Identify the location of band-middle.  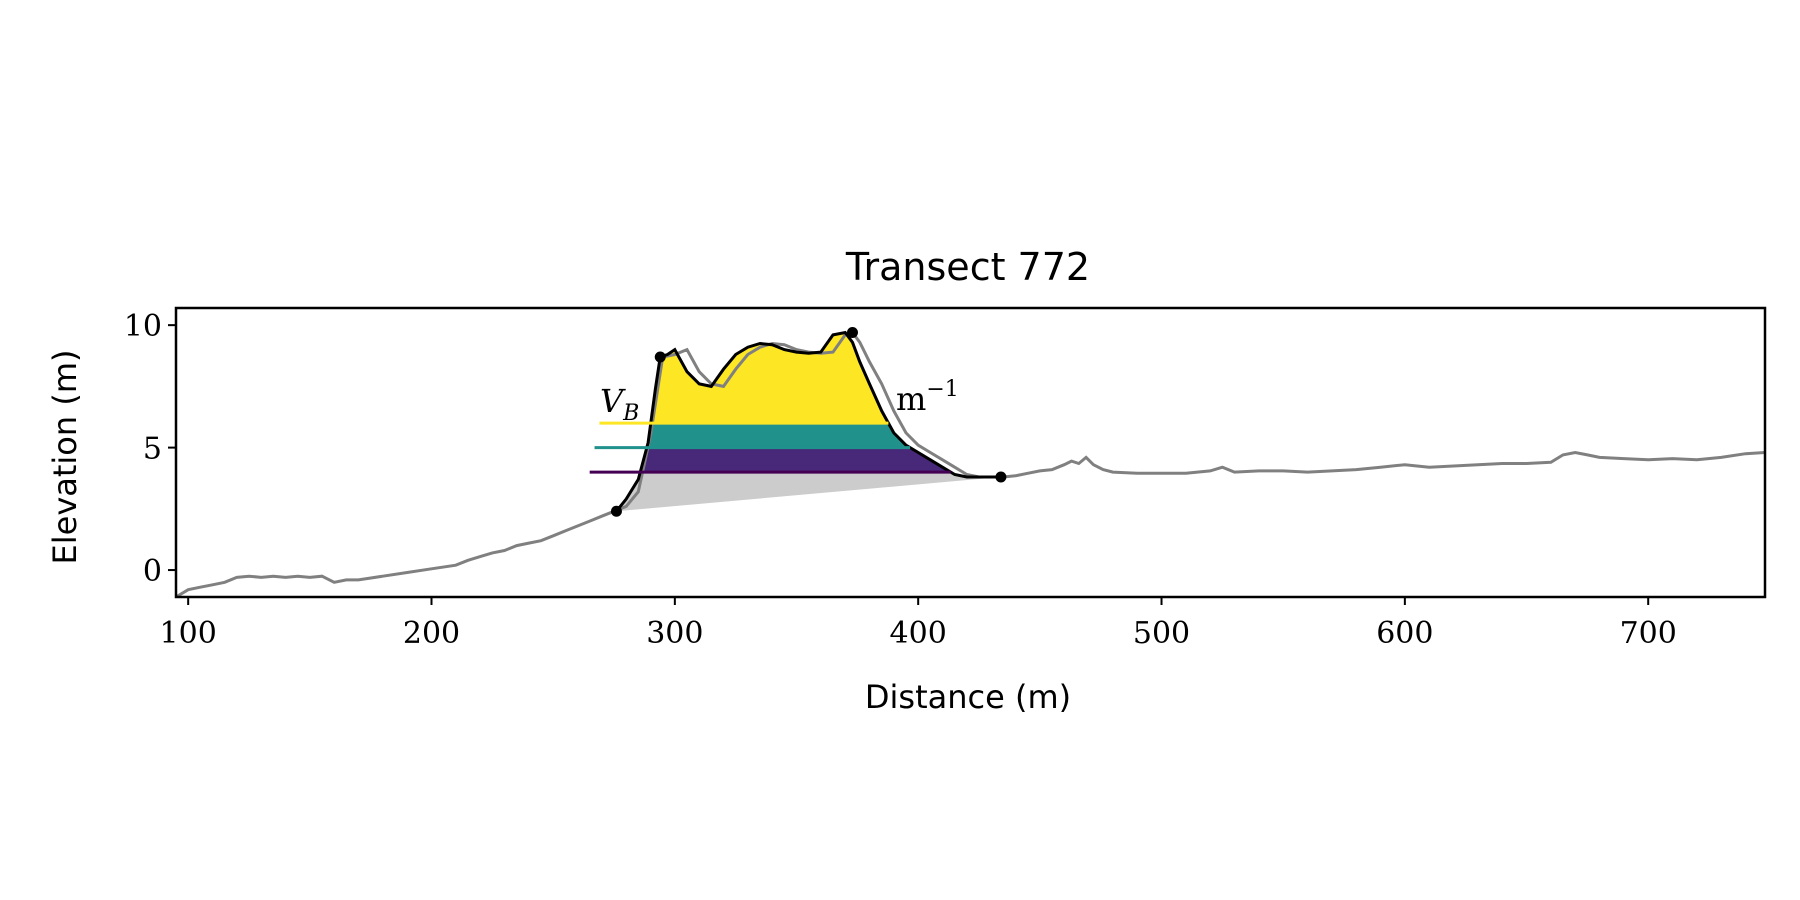
(808, 435).